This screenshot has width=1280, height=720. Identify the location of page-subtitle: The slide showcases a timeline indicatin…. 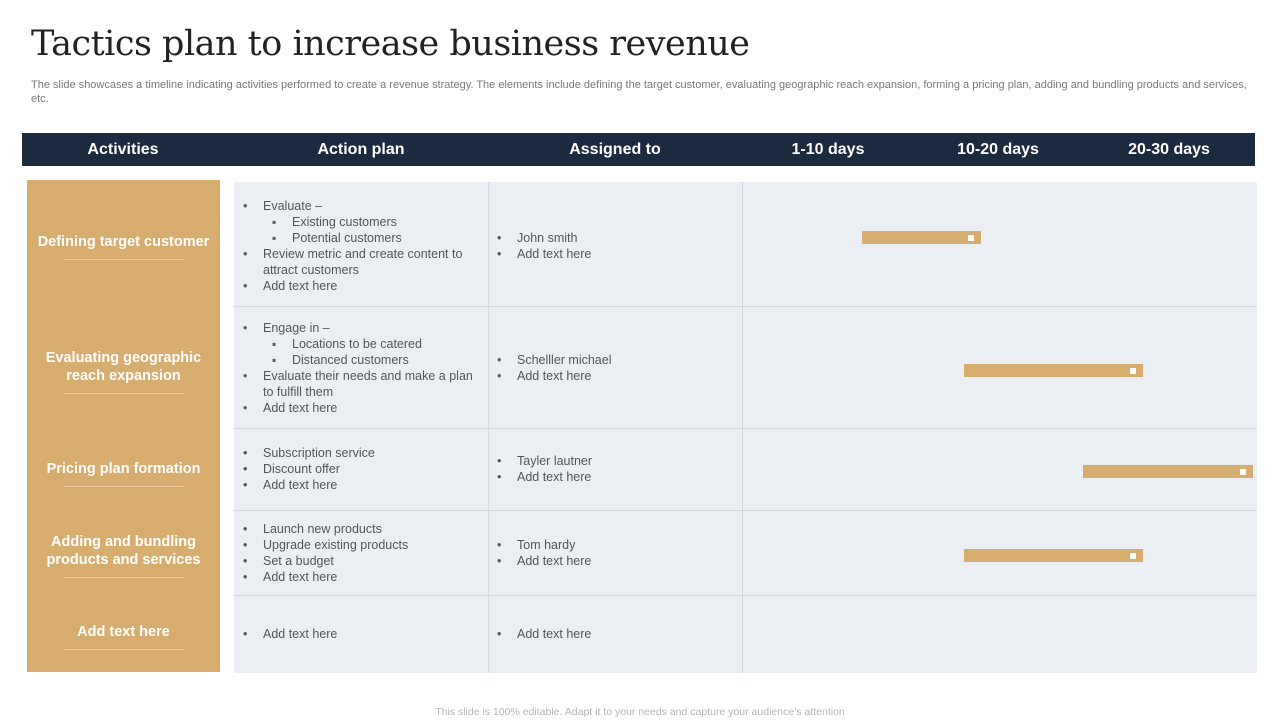
(639, 92).